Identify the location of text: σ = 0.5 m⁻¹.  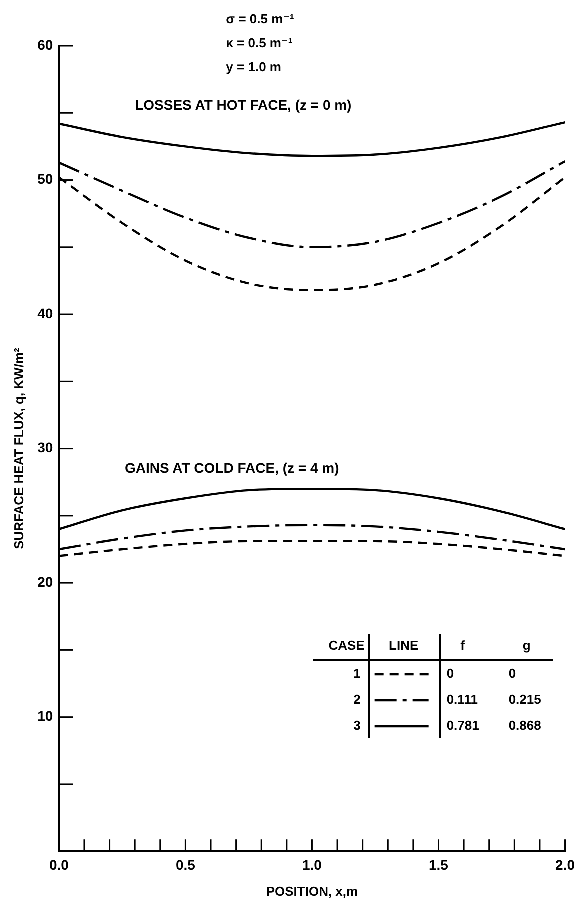
(260, 19).